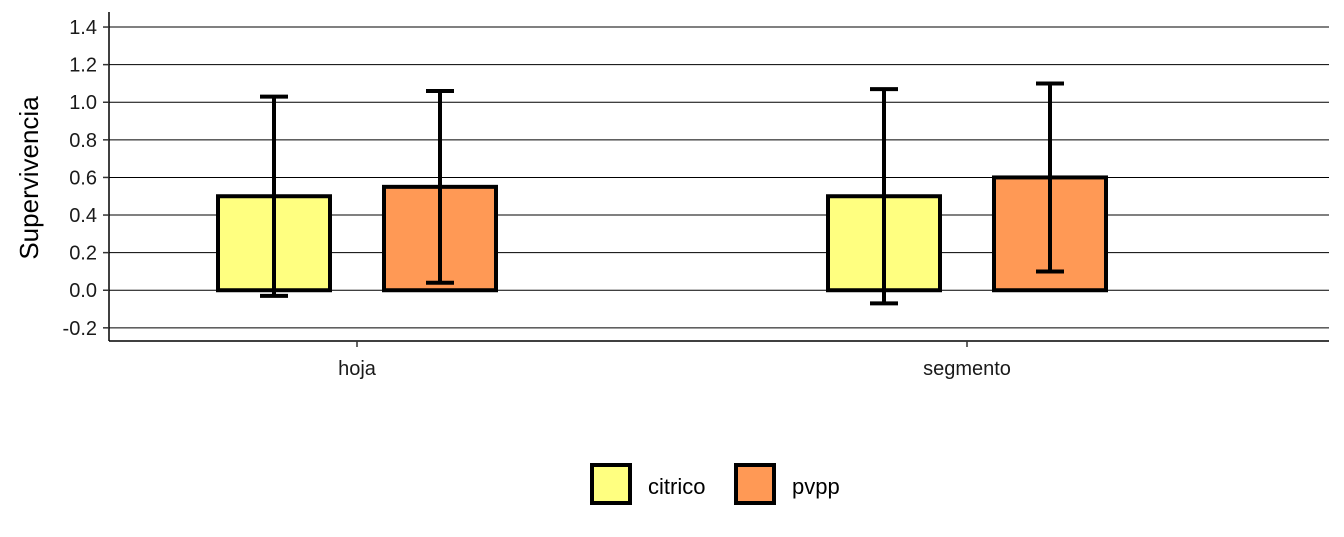 The image size is (1344, 537). I want to click on x-tick-label: hoja, so click(357, 369).